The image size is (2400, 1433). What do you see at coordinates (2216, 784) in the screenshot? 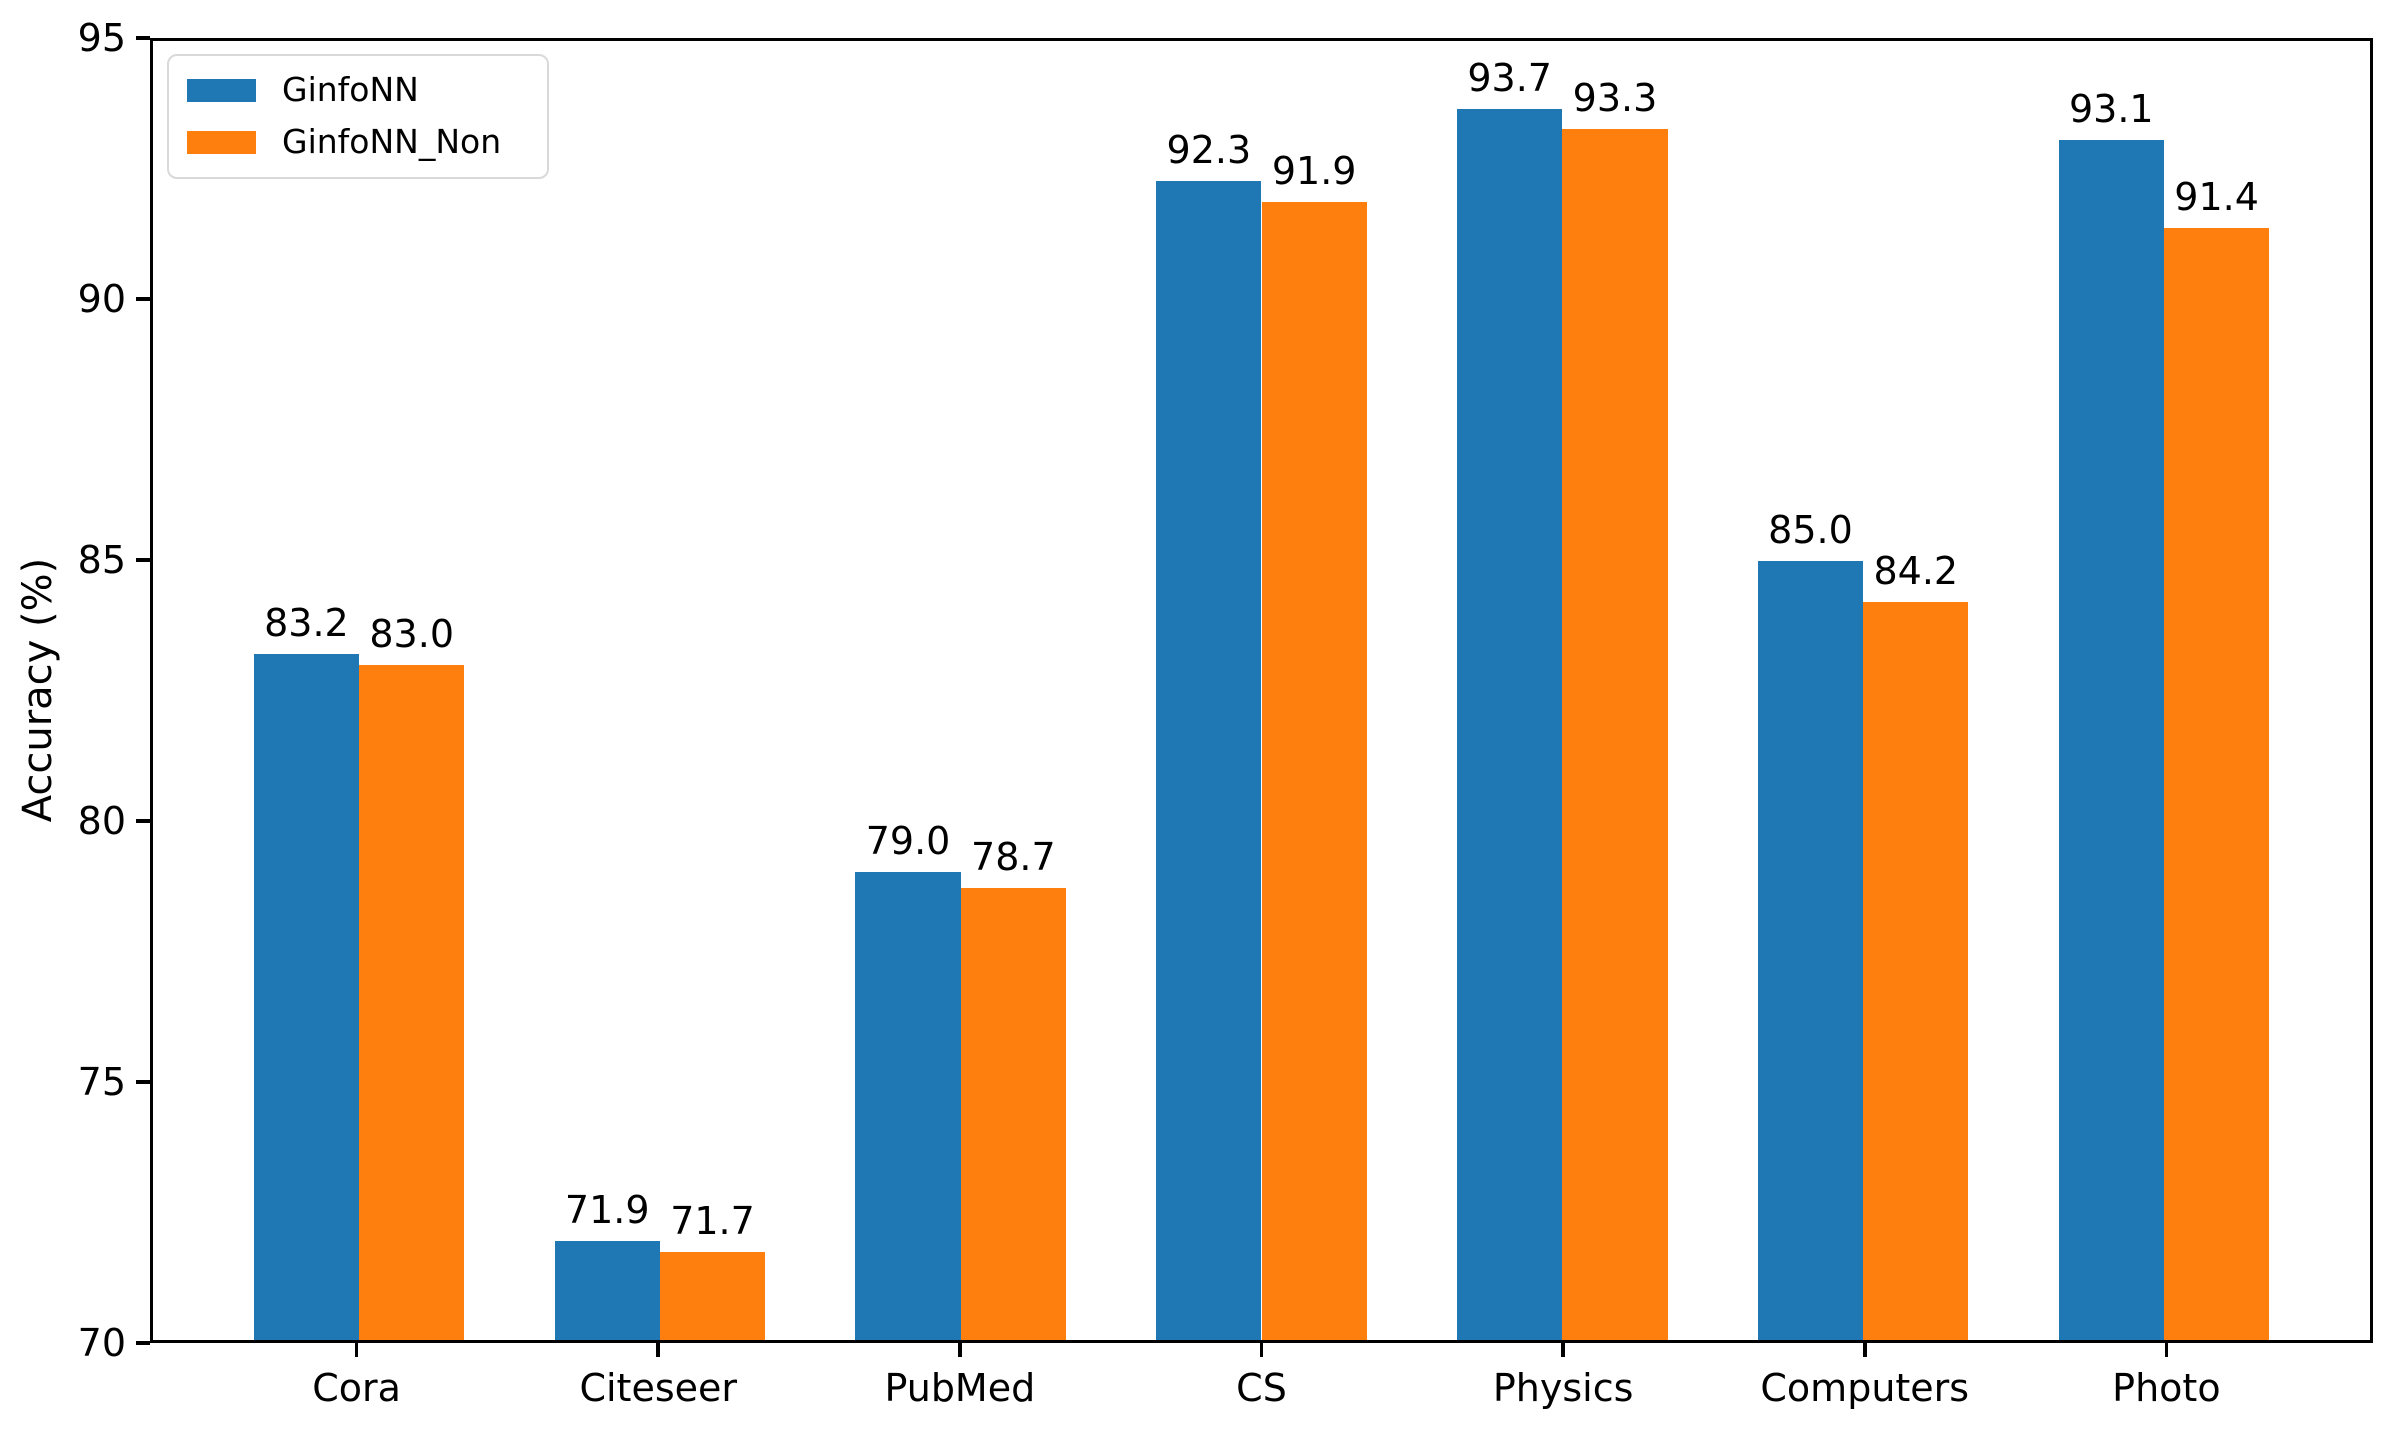
I see `bar-GinfoNN_Non-Photo` at bounding box center [2216, 784].